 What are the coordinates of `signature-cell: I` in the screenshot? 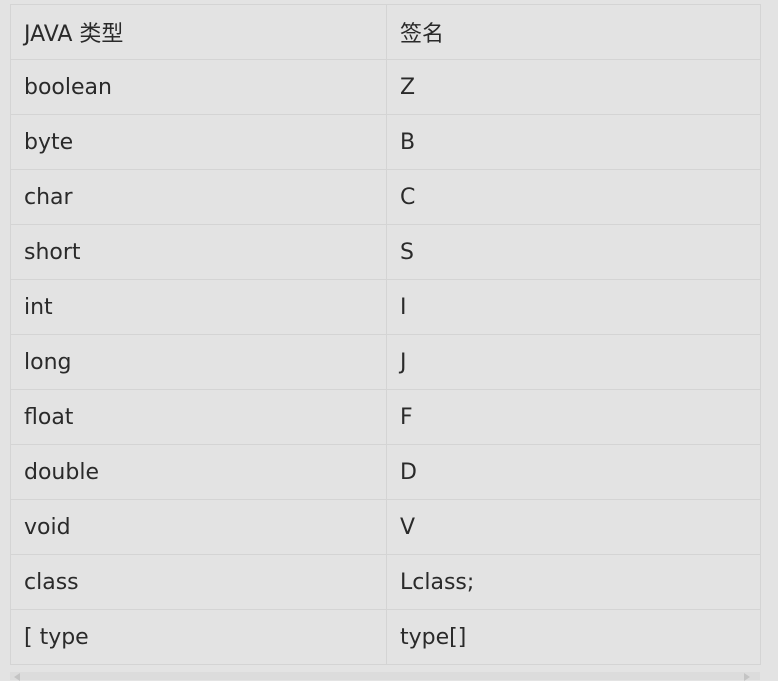 It's located at (573, 307).